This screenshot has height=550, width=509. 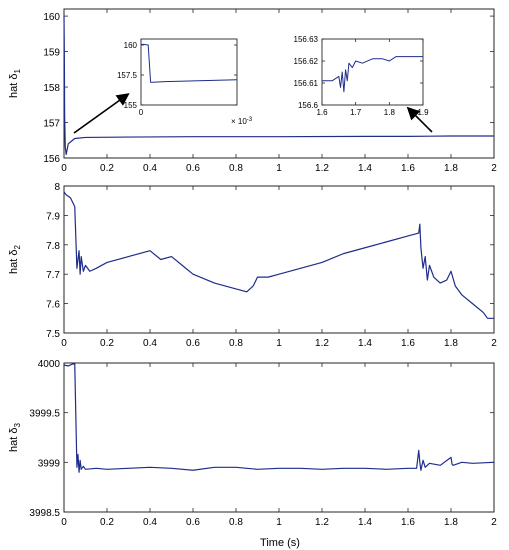 I want to click on panel-3-x-tick-label: 1.6, so click(x=408, y=522).